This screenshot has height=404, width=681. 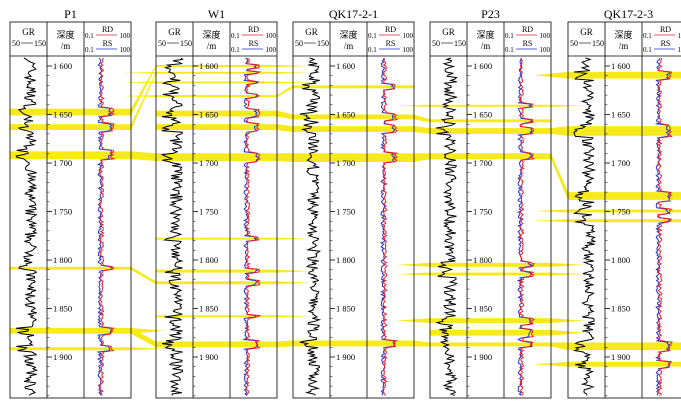 I want to click on well-name-2: QK17-2-1, so click(x=353, y=14).